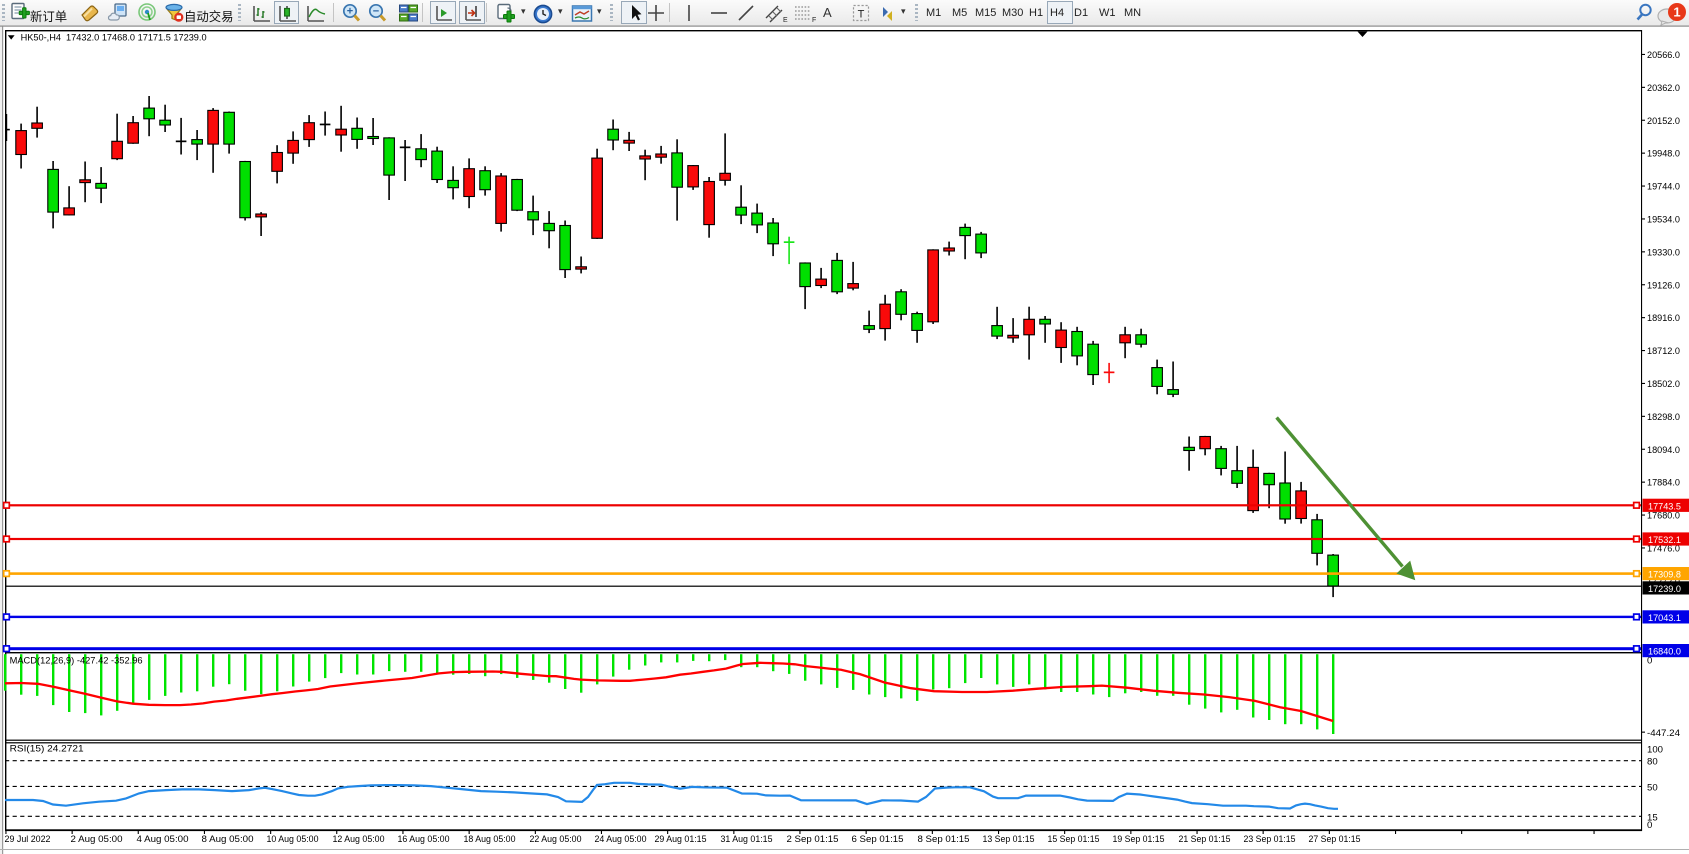 The width and height of the screenshot is (1689, 854). What do you see at coordinates (944, 839) in the screenshot?
I see `svg-text: 8 Sep 01:15` at bounding box center [944, 839].